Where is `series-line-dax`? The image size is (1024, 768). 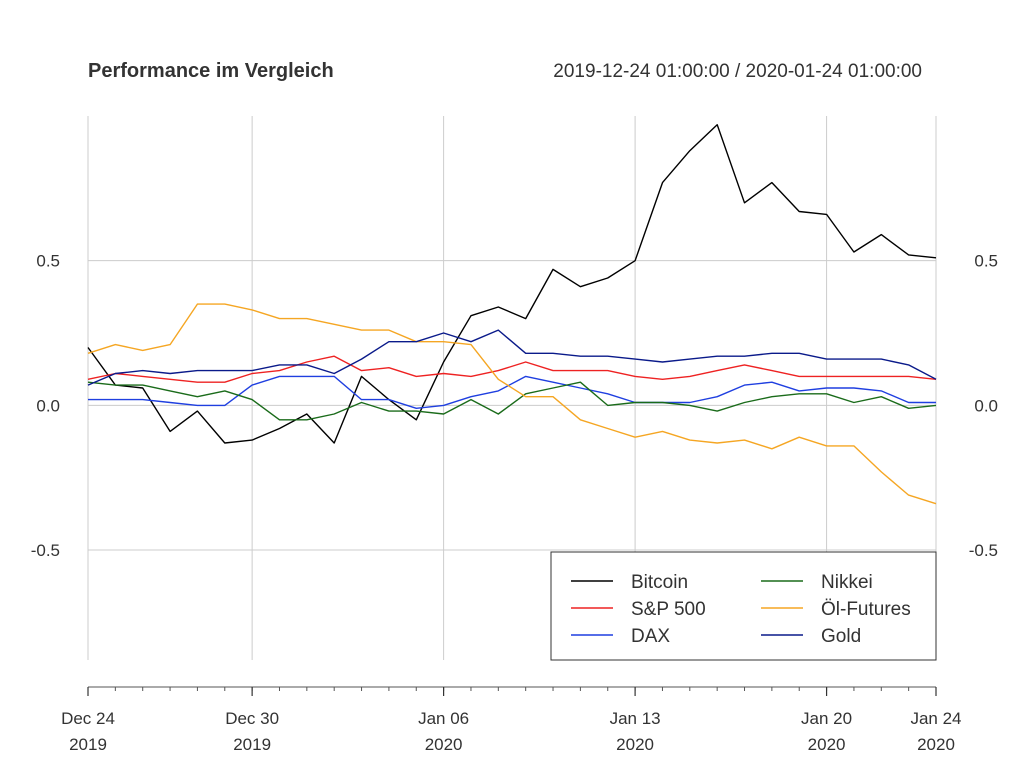 series-line-dax is located at coordinates (512, 392).